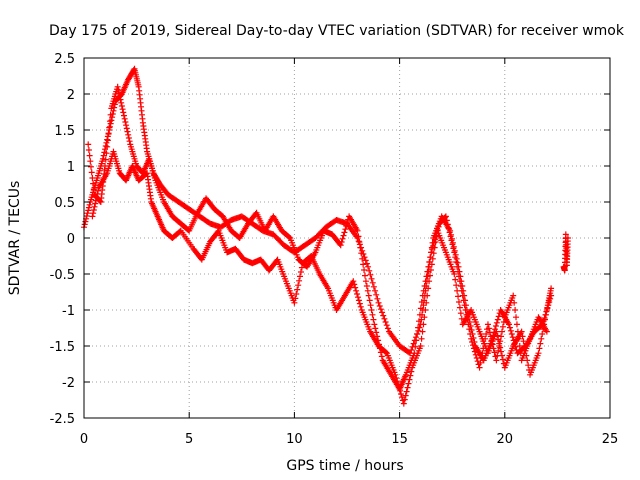 The height and width of the screenshot is (480, 640). I want to click on y-tick-label: -2, so click(68, 383).